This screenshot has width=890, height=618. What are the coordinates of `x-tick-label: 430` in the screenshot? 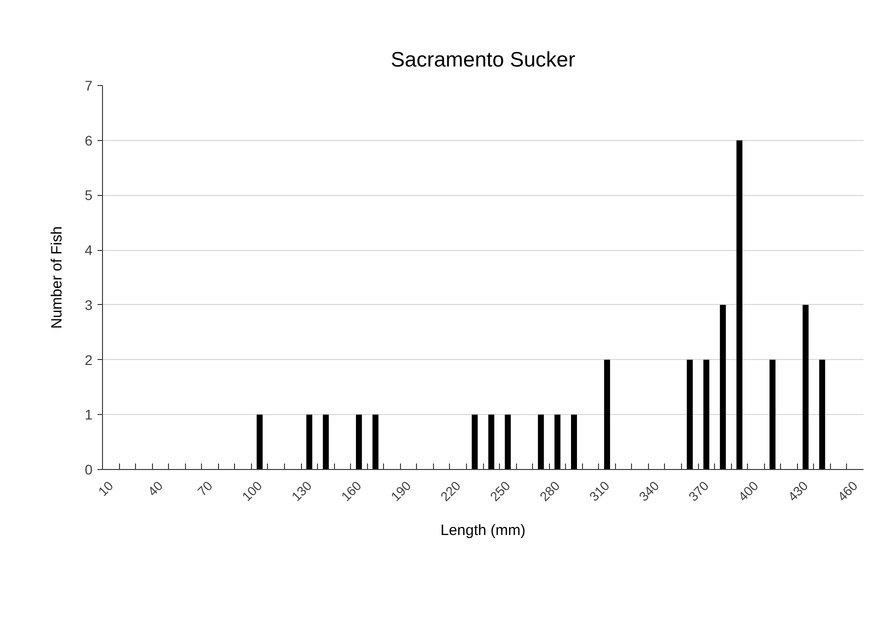 It's located at (797, 491).